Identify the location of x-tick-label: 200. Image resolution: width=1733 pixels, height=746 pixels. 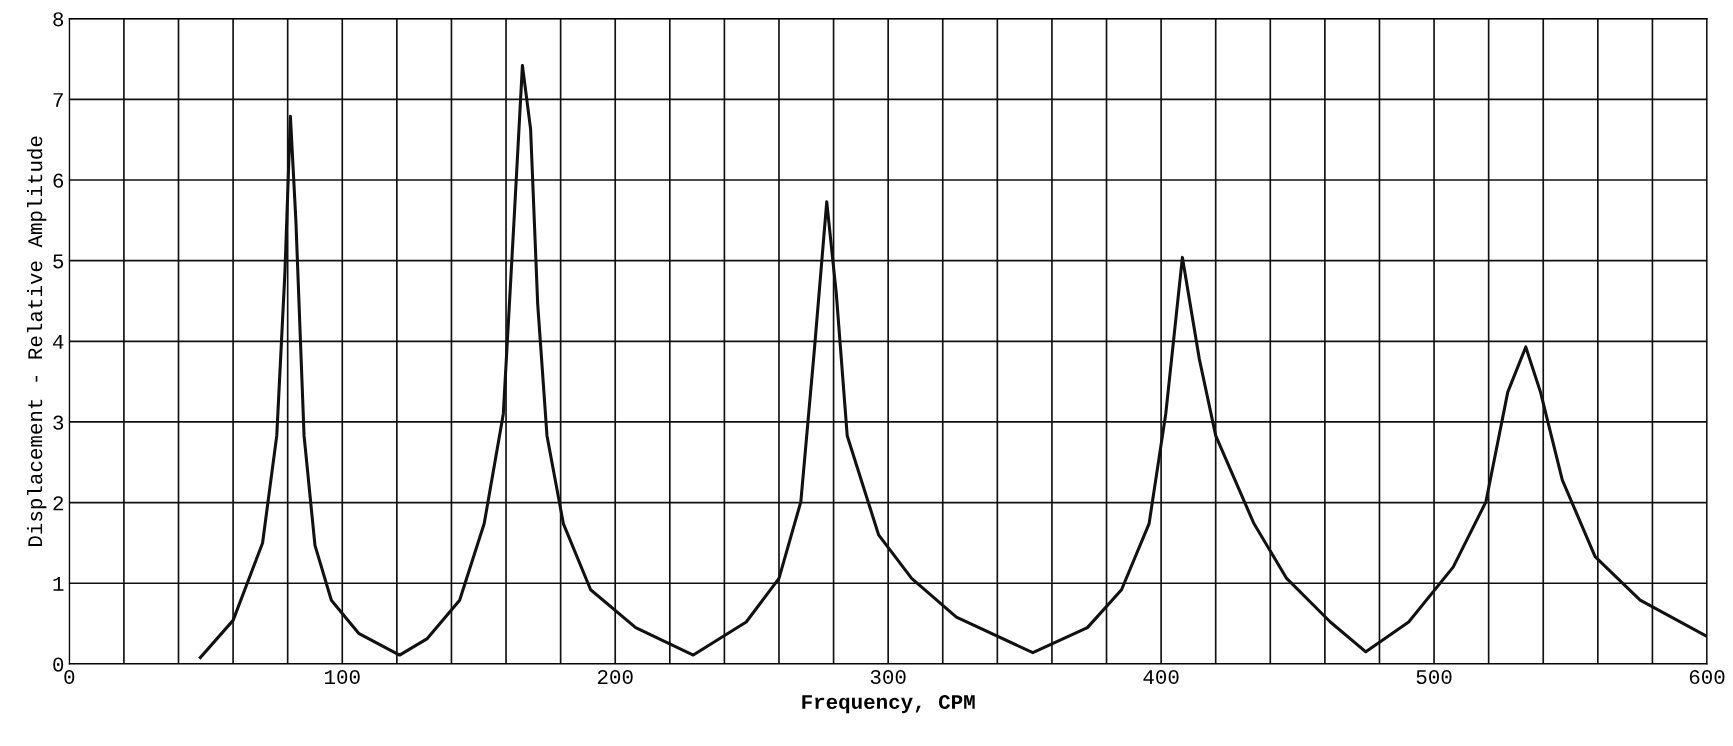
(615, 677).